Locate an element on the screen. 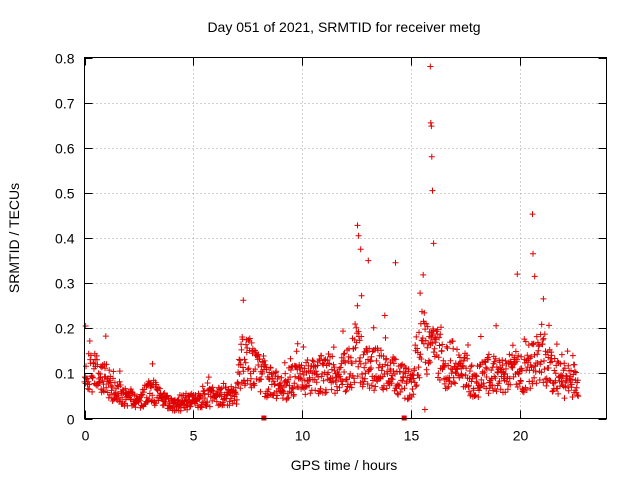  y-tick-label: 0.8 is located at coordinates (65, 59).